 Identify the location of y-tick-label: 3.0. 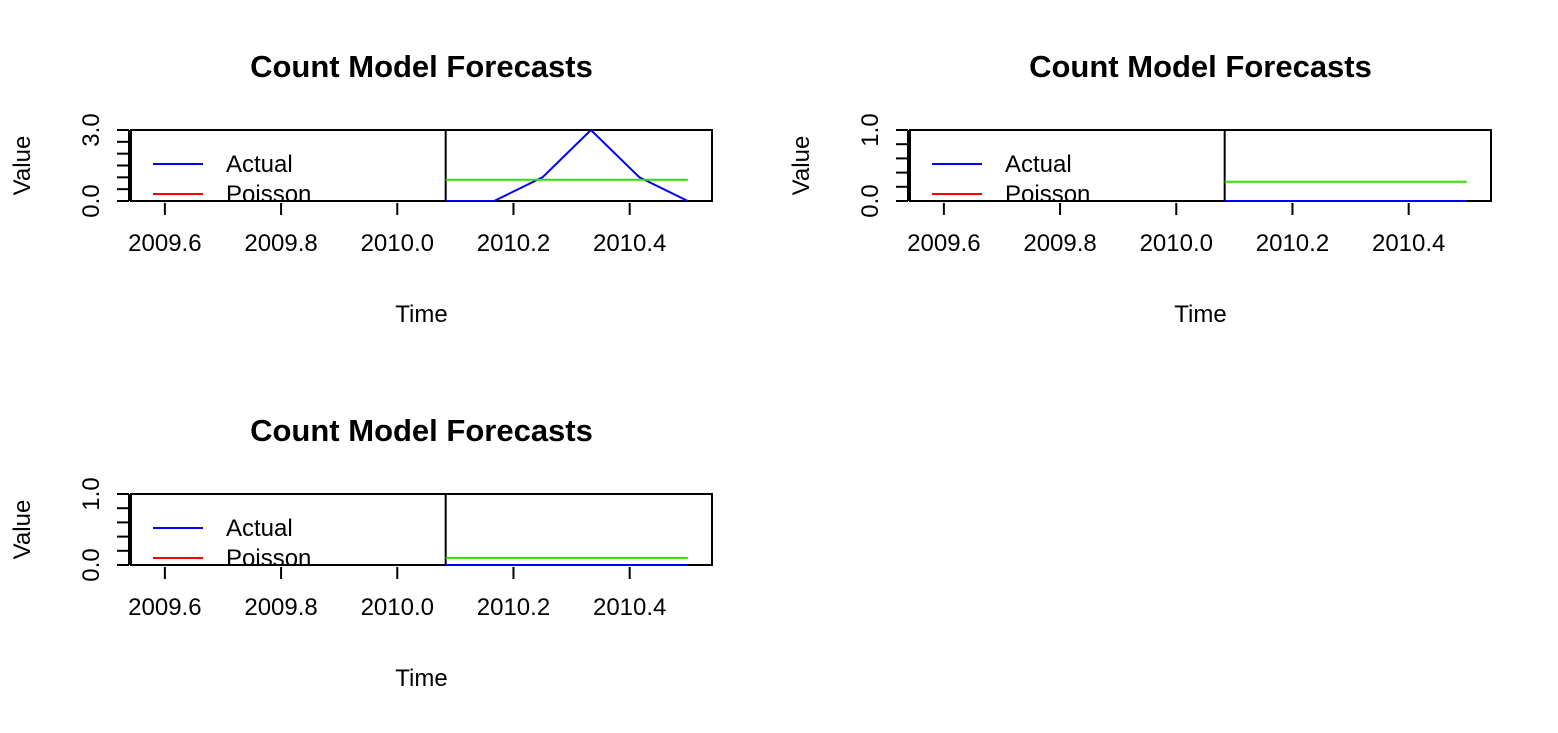
(91, 129).